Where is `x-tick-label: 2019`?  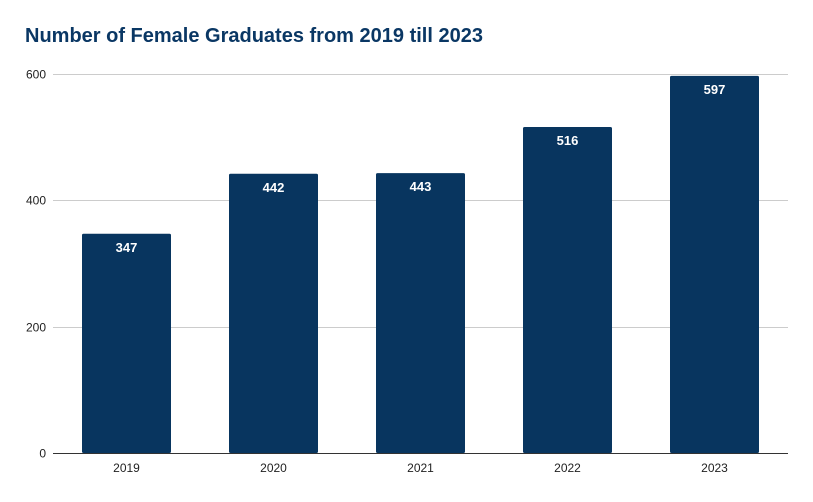
x-tick-label: 2019 is located at coordinates (126, 468).